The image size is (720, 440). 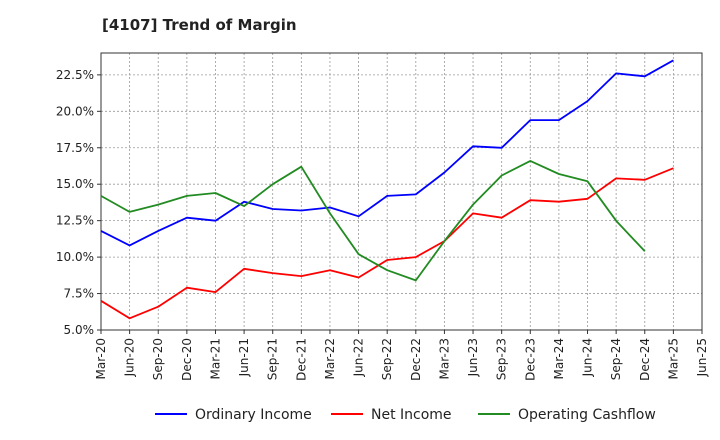 I want to click on y-tick-label: 17.5%, so click(x=75, y=148).